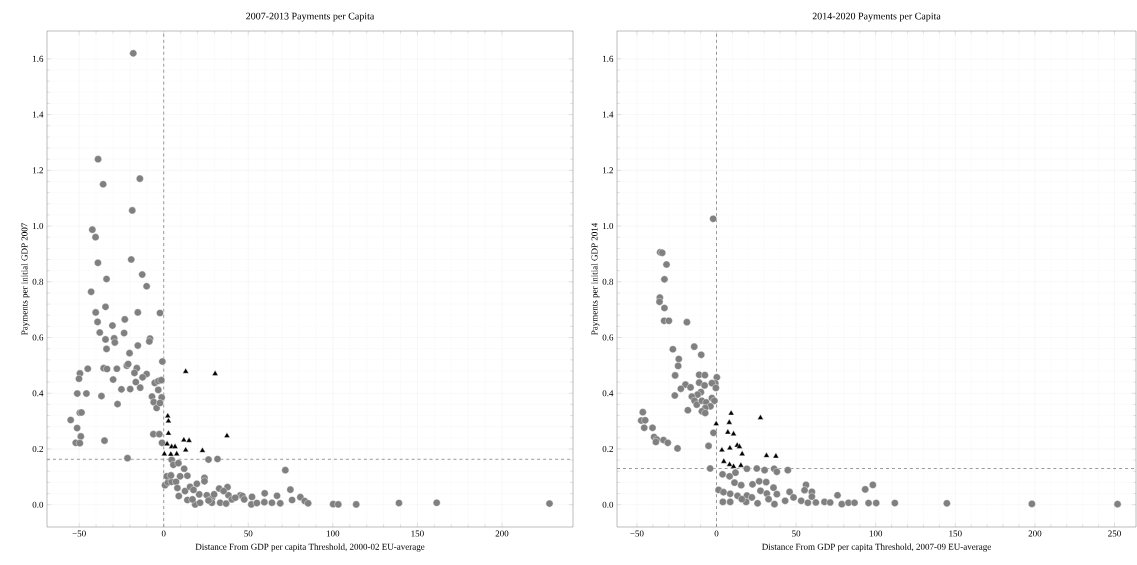  Describe the element at coordinates (1114, 533) in the screenshot. I see `x-tick-label: 250` at that location.